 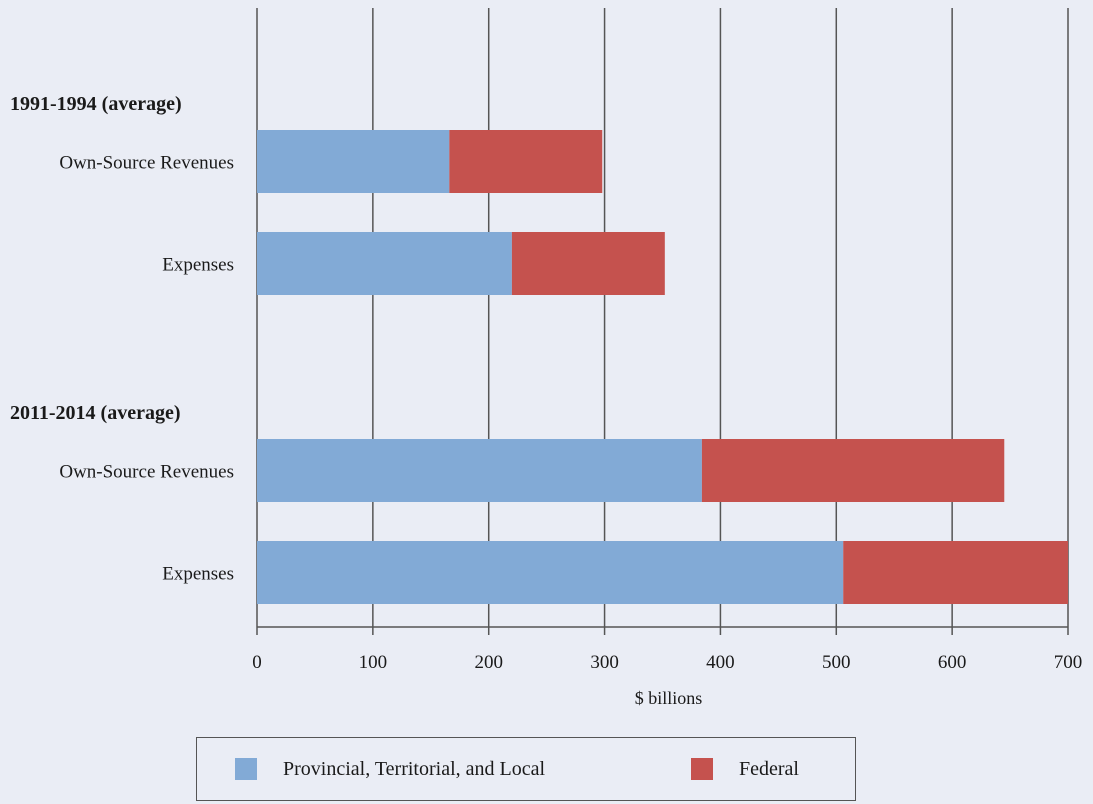 I want to click on x-tick-label-200: 200, so click(x=488, y=662).